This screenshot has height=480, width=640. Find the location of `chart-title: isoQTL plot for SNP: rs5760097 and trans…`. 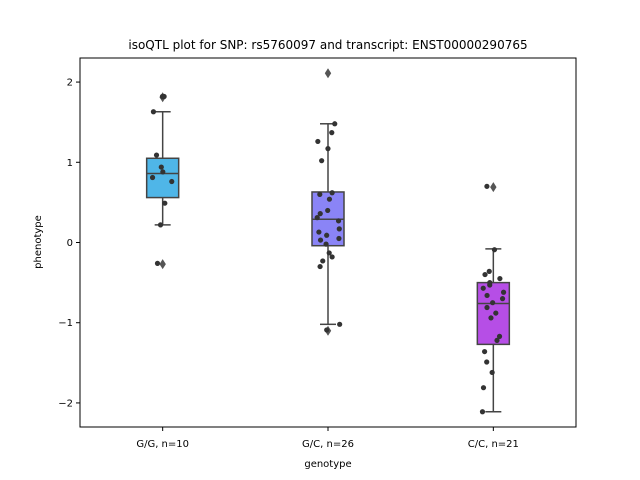

chart-title: isoQTL plot for SNP: rs5760097 and trans… is located at coordinates (327, 45).